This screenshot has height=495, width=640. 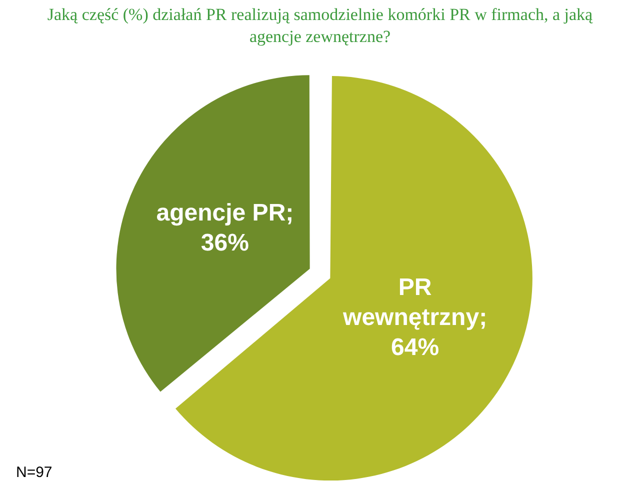 I want to click on slice-label: agencje PR; 36%, so click(x=225, y=227).